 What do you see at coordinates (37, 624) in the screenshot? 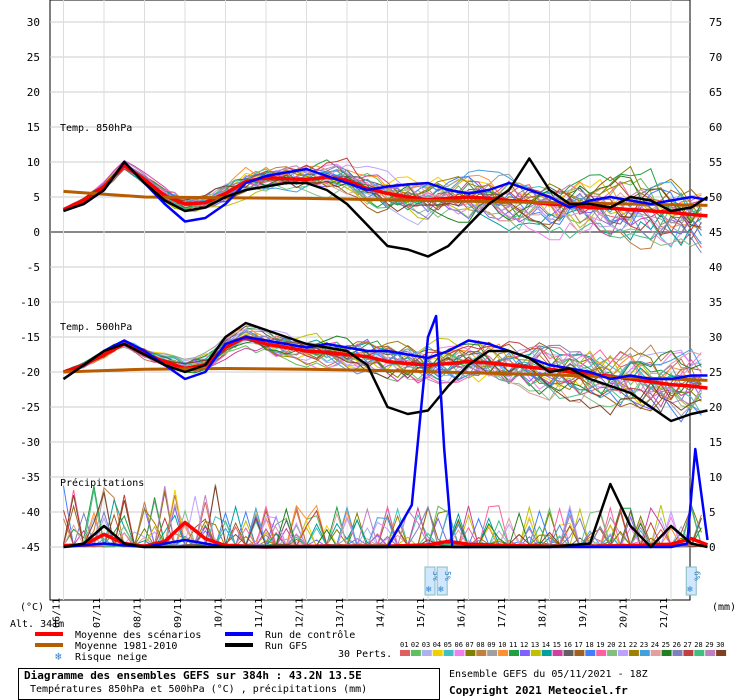
I see `altitude-label: Alt. 341m` at bounding box center [37, 624].